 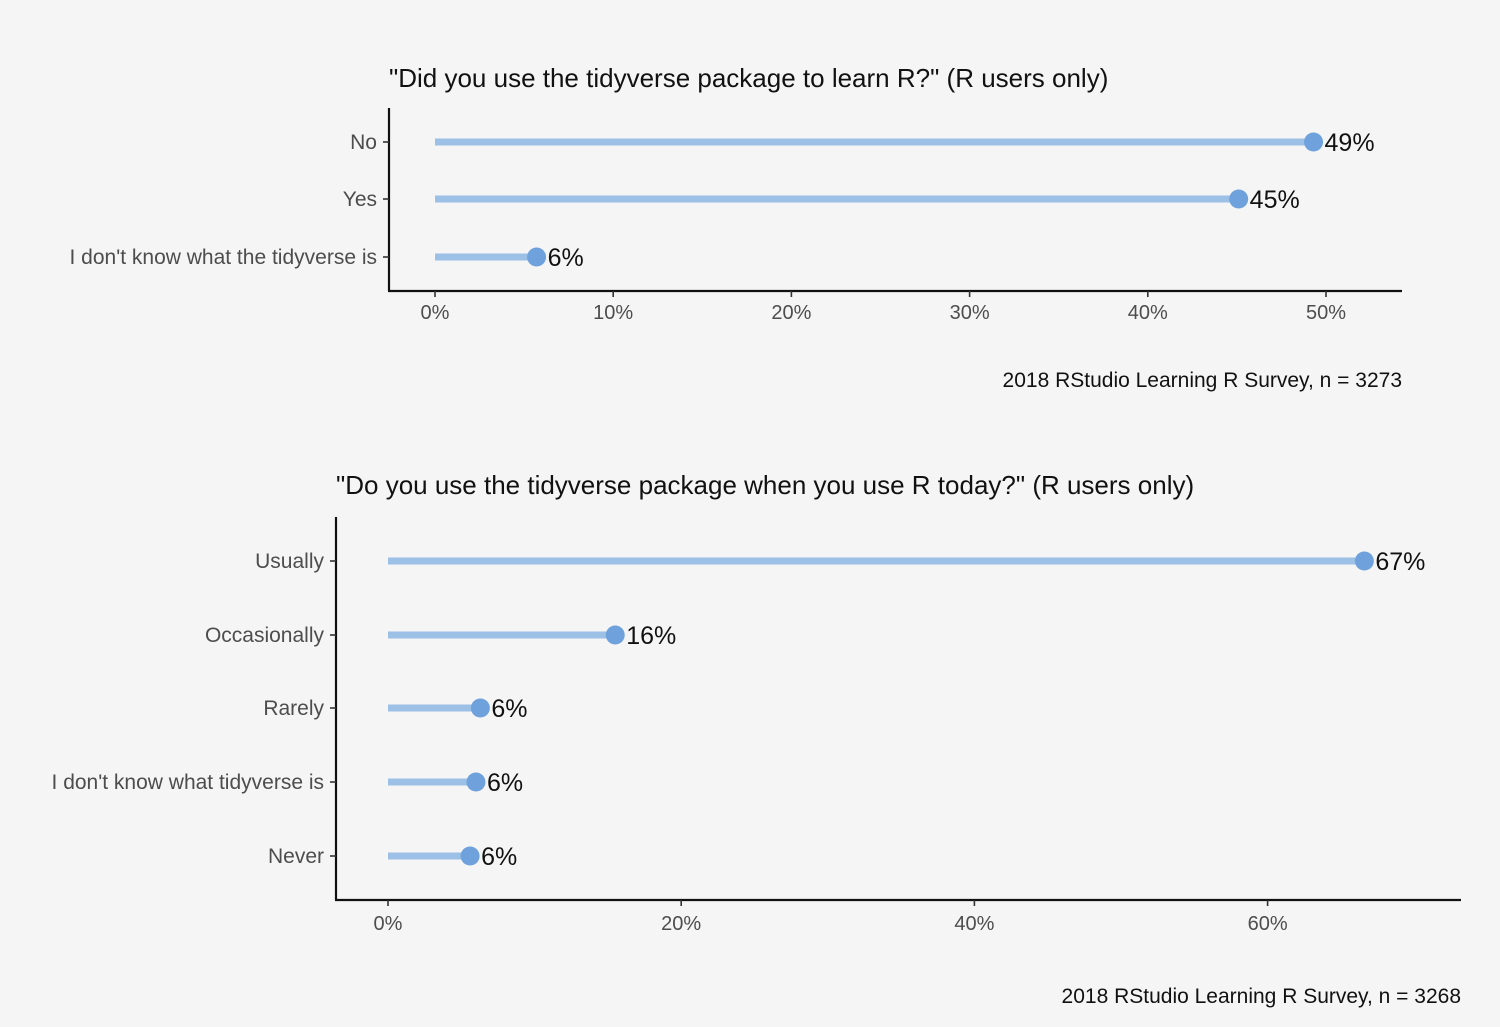 I want to click on value-label: 45%, so click(x=1275, y=200).